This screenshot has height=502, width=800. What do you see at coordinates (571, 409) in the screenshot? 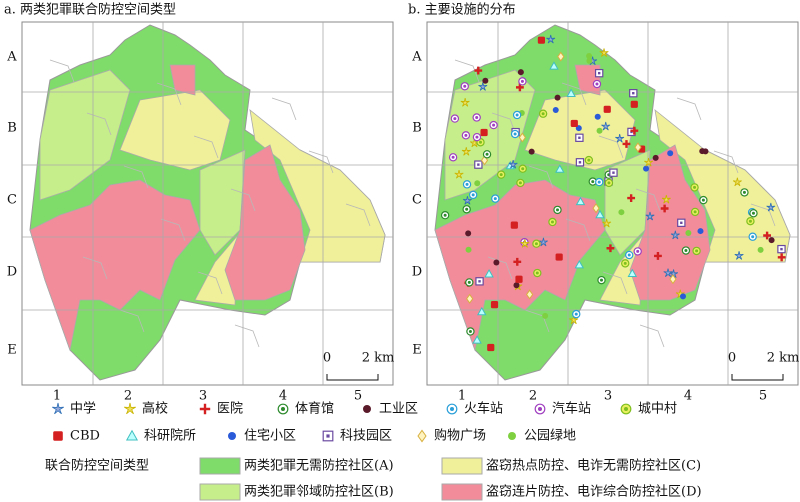
I see `legend-label: 汽车站` at bounding box center [571, 409].